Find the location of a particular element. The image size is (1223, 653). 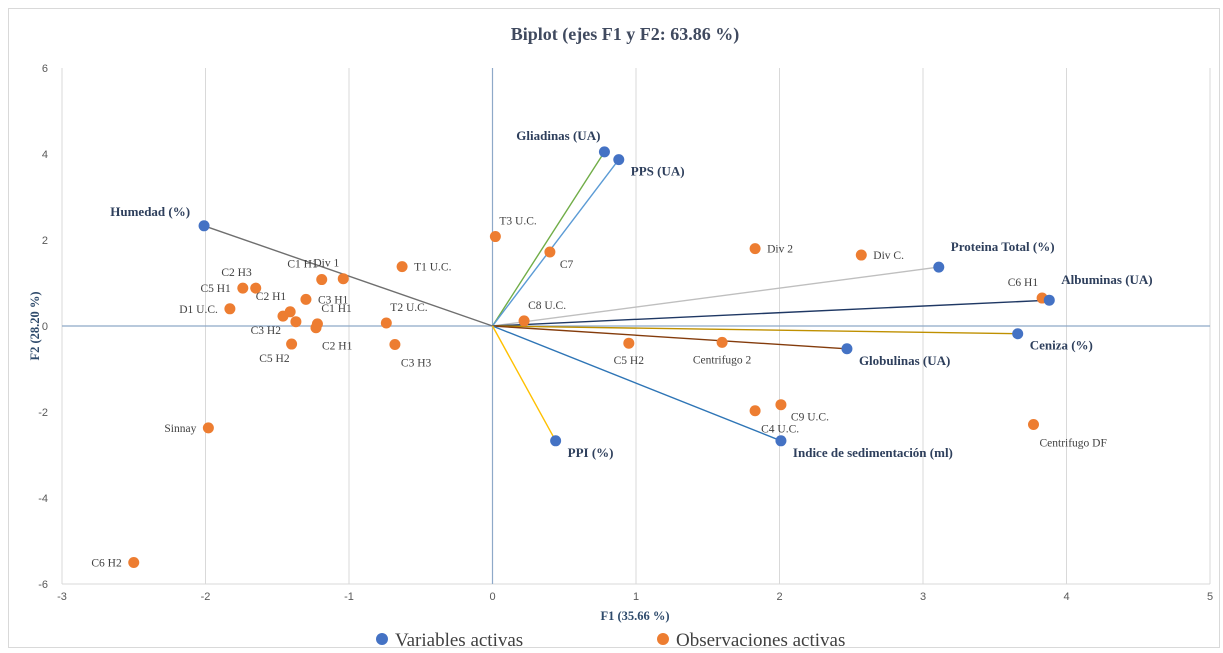

variable-label: PPI (%) is located at coordinates (591, 452).